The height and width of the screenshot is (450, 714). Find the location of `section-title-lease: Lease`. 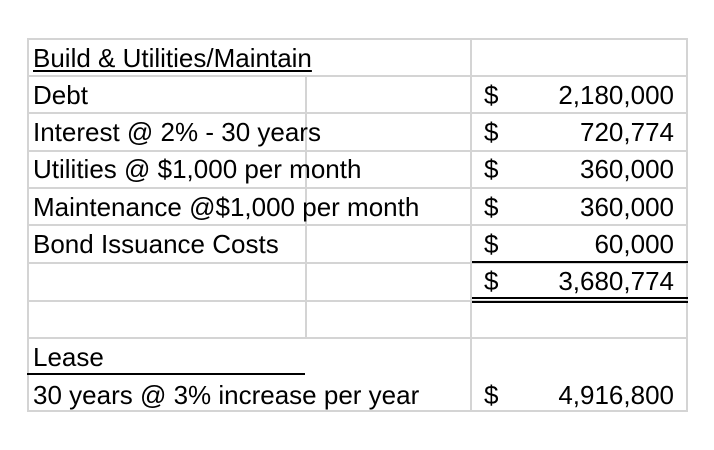

section-title-lease: Lease is located at coordinates (68, 357).